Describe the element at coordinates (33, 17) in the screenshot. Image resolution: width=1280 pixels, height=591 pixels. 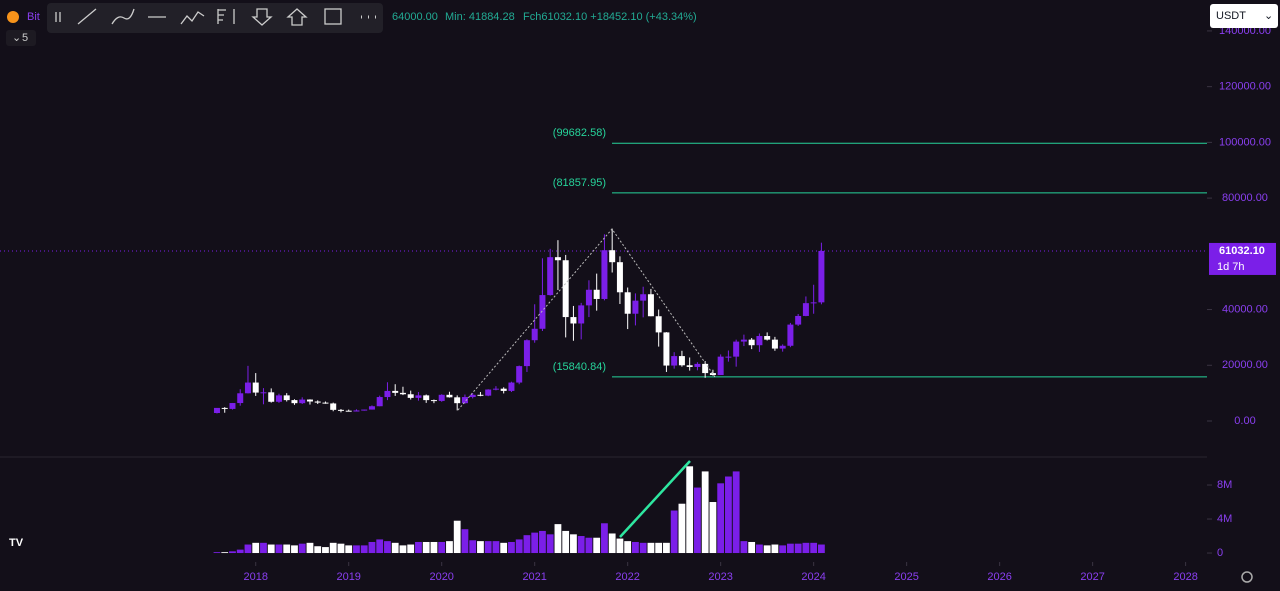
I see `symbol: Bit` at that location.